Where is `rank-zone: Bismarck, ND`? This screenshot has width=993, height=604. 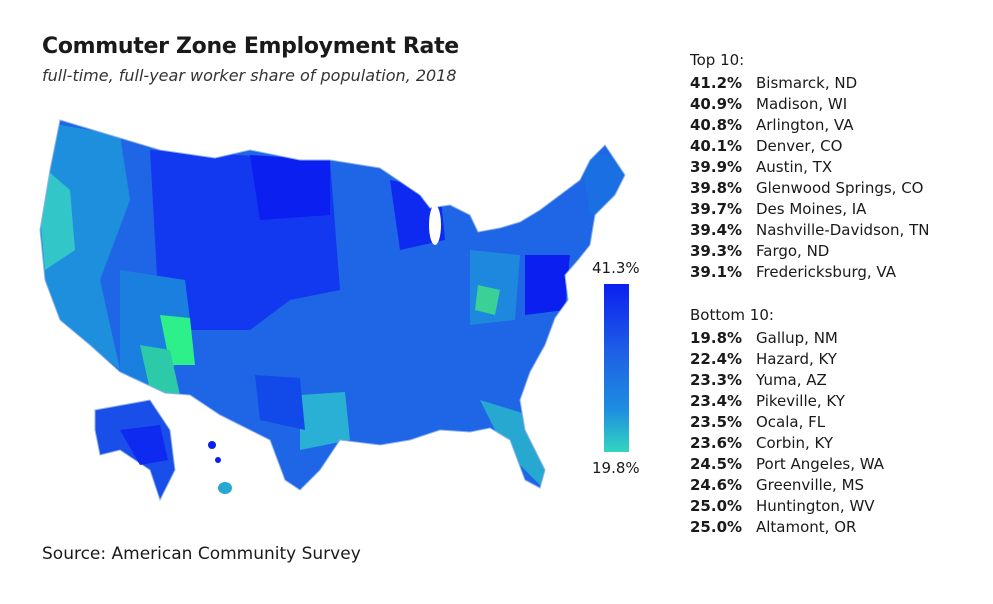 rank-zone: Bismarck, ND is located at coordinates (807, 83).